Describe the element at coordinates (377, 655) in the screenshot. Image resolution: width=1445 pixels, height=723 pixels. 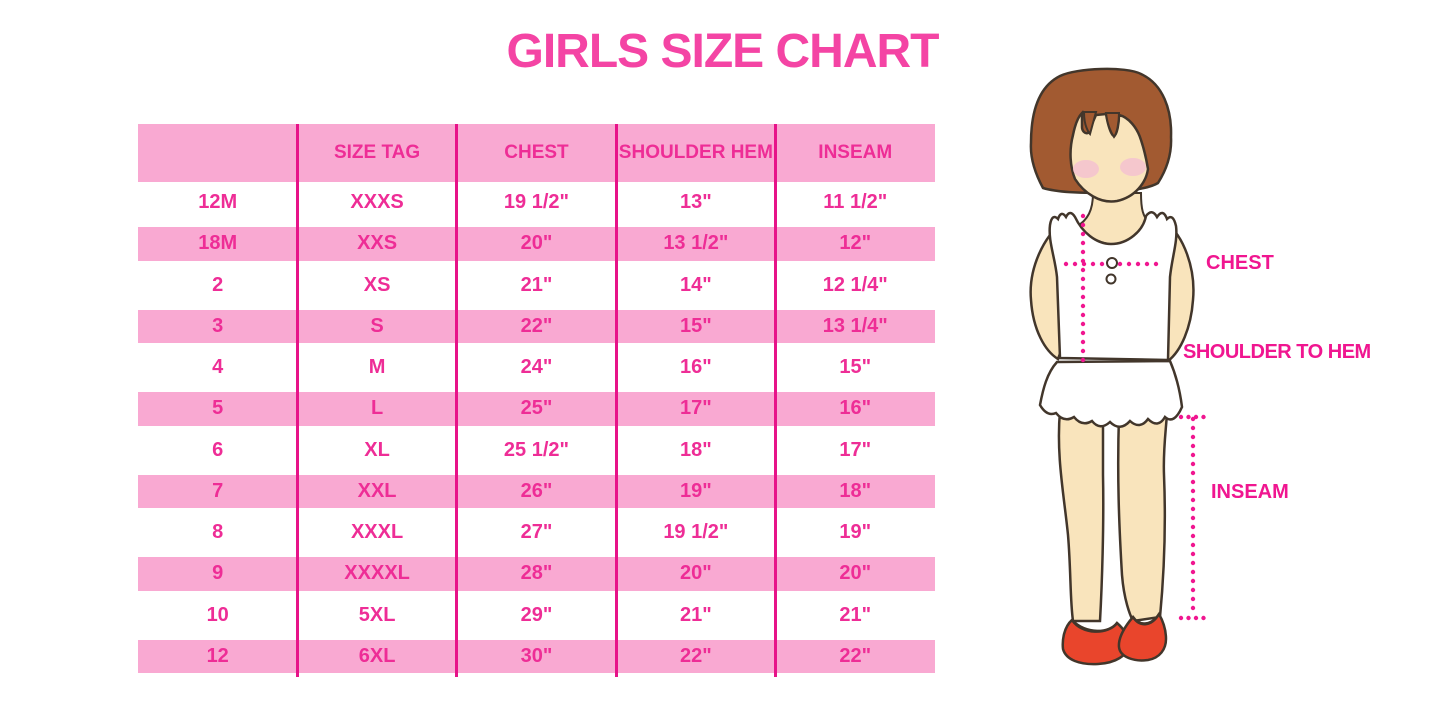
I see `table-cell: 6XL` at that location.